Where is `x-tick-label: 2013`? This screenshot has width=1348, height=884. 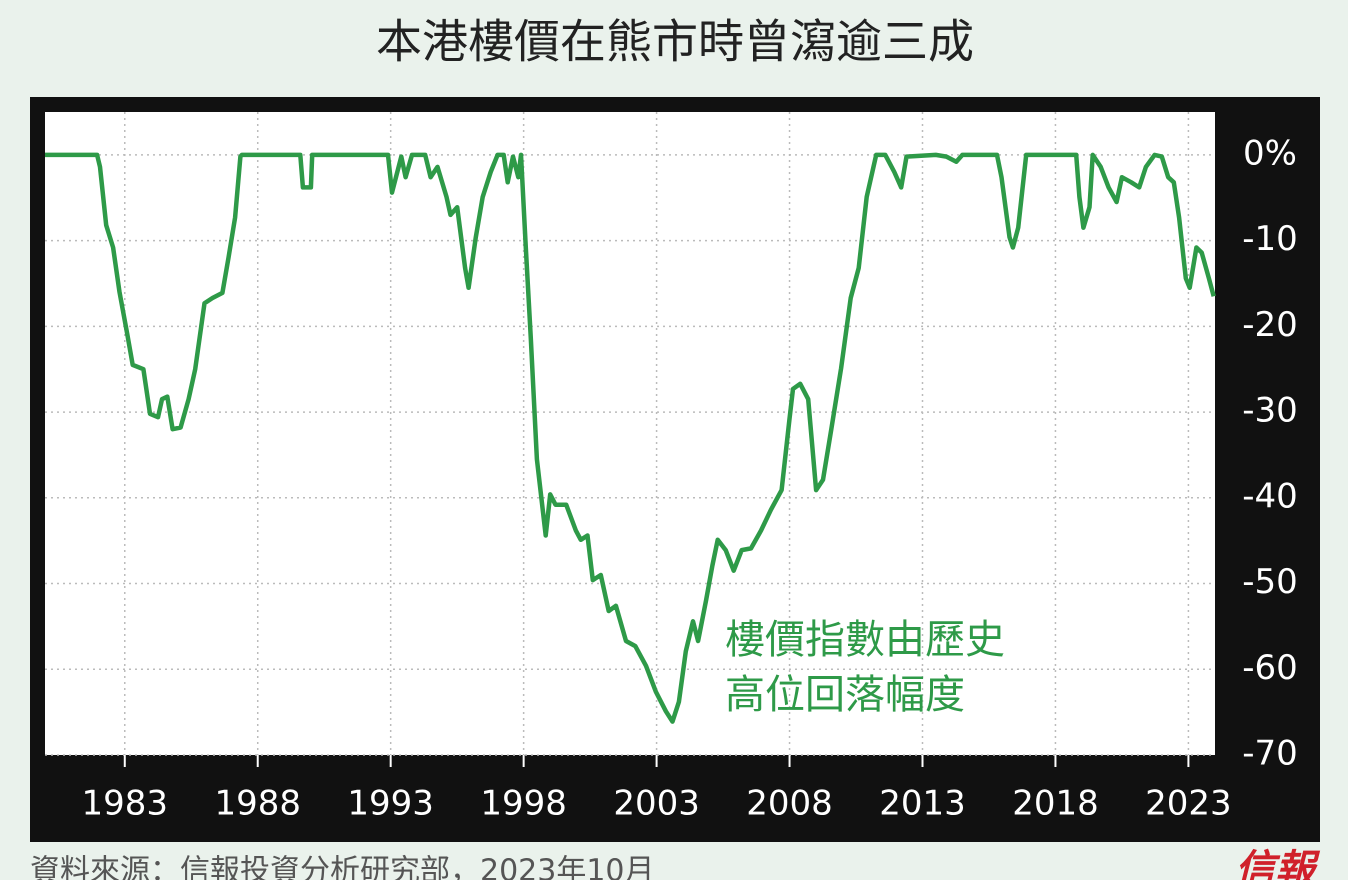
x-tick-label: 2013 is located at coordinates (922, 804).